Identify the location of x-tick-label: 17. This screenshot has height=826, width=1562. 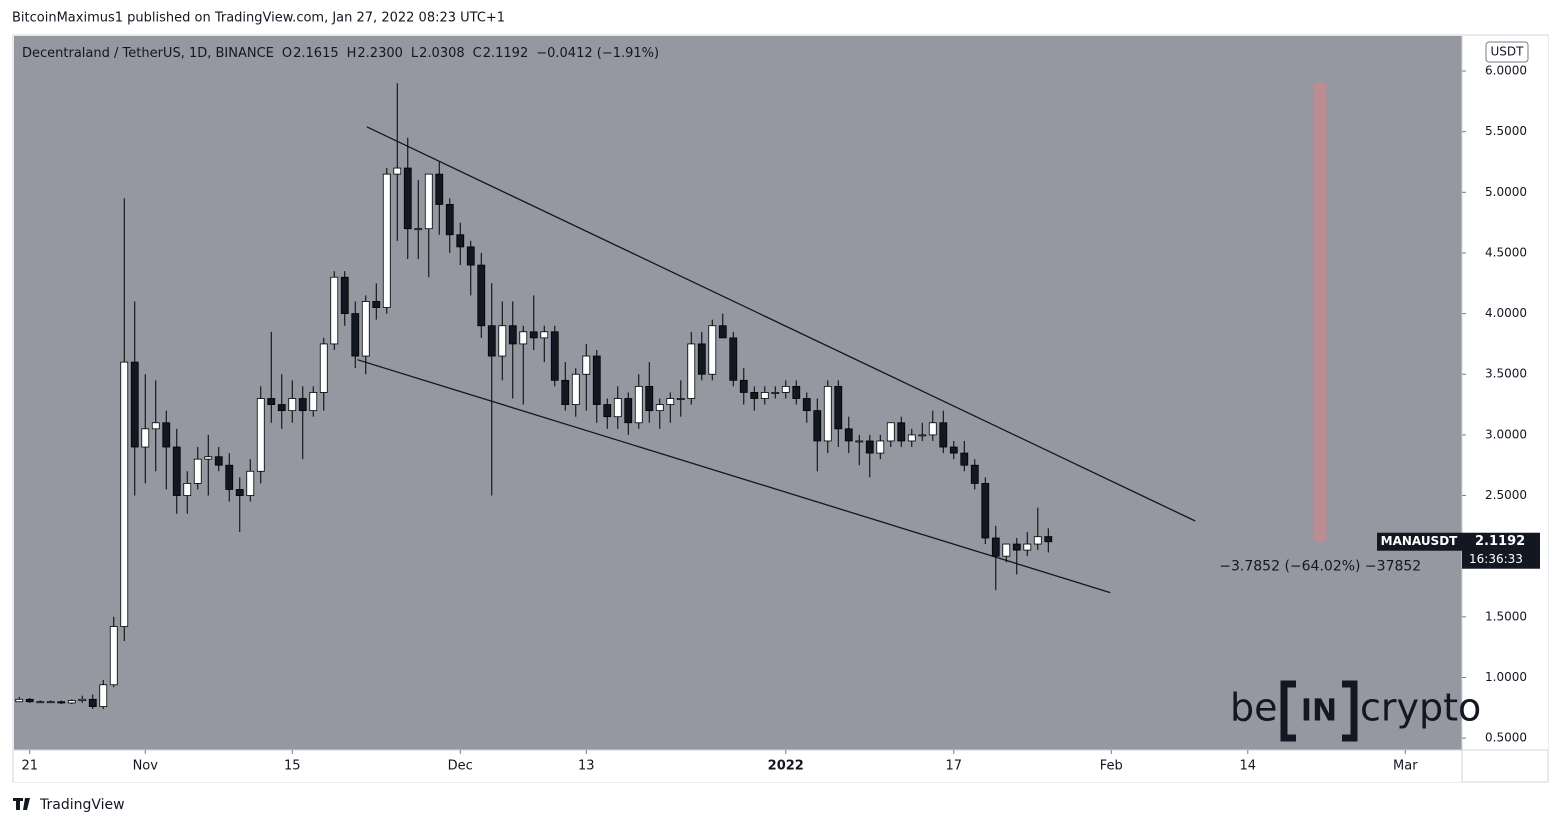
(954, 766).